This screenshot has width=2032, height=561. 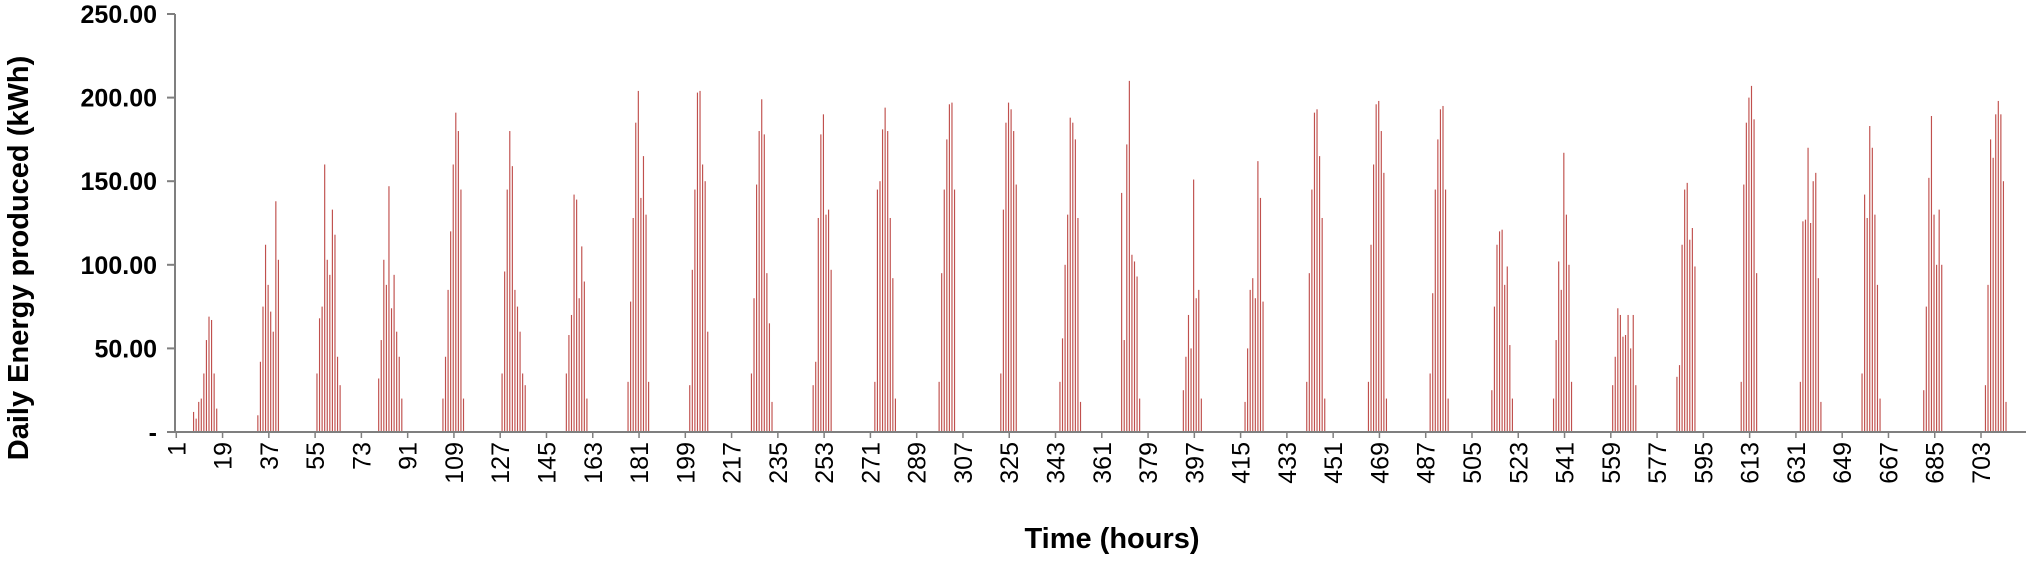 I want to click on x-tick-label: 235, so click(x=779, y=463).